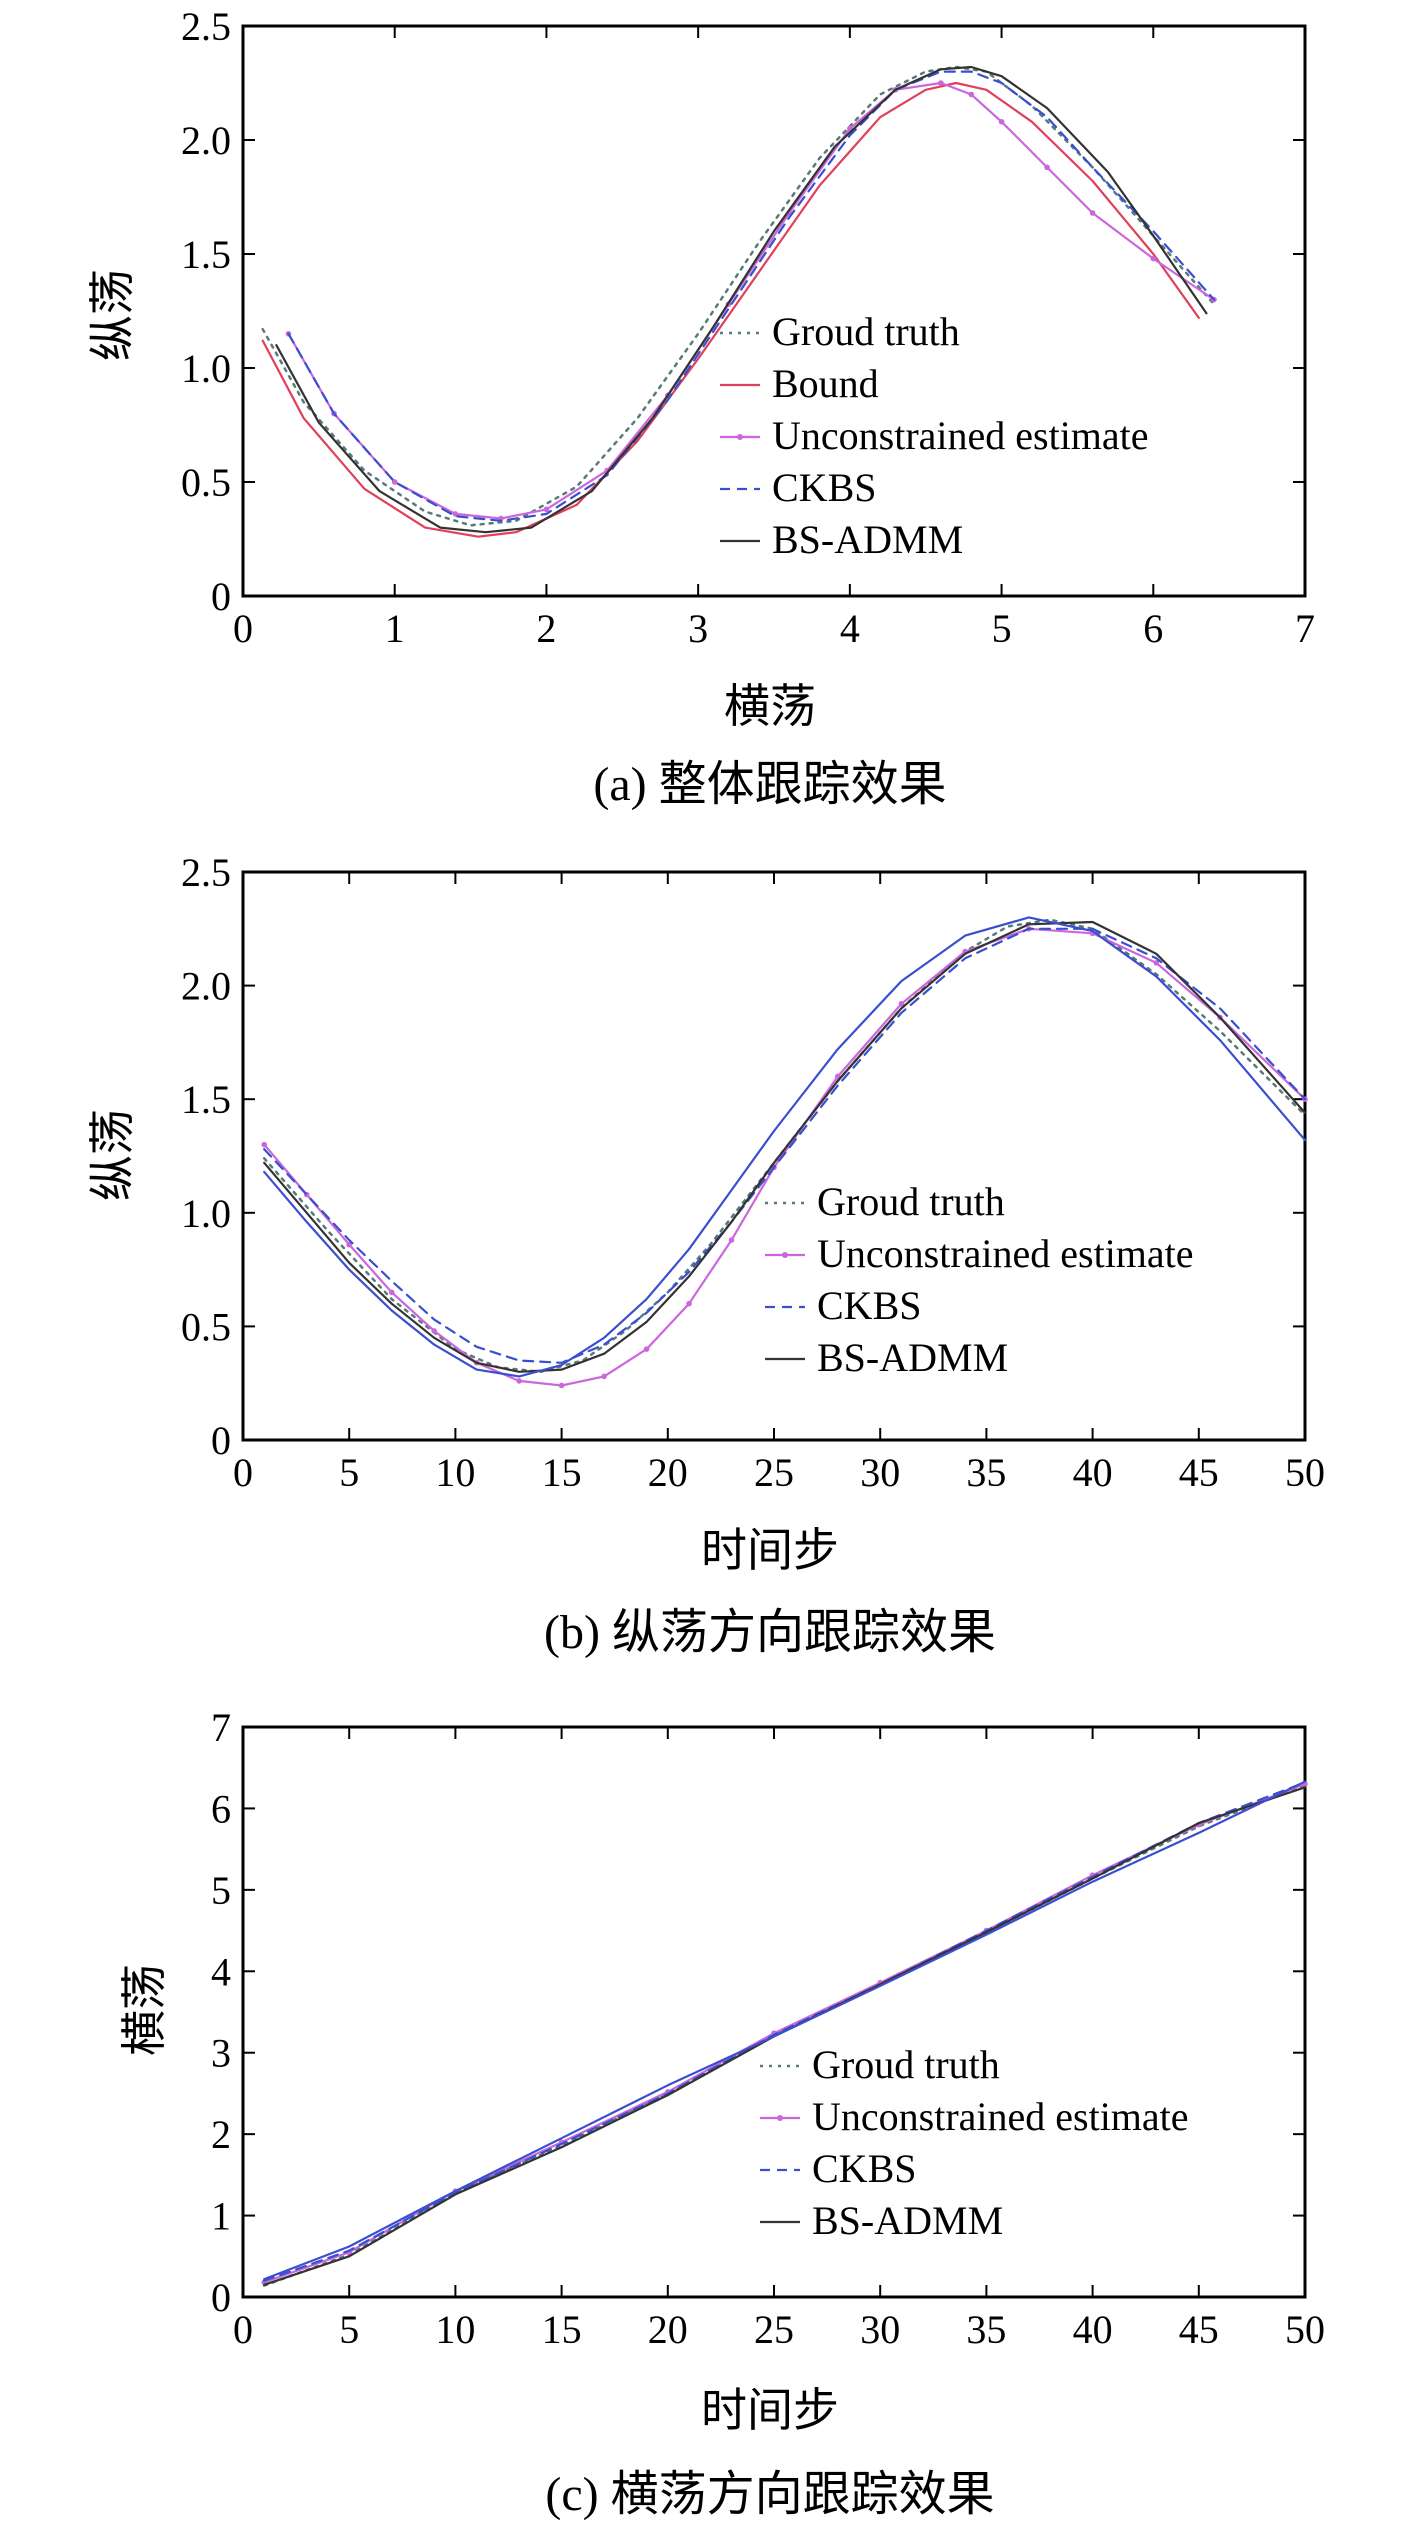 The width and height of the screenshot is (1417, 2538). I want to click on panel-b-xtick-label: 0, so click(243, 1472).